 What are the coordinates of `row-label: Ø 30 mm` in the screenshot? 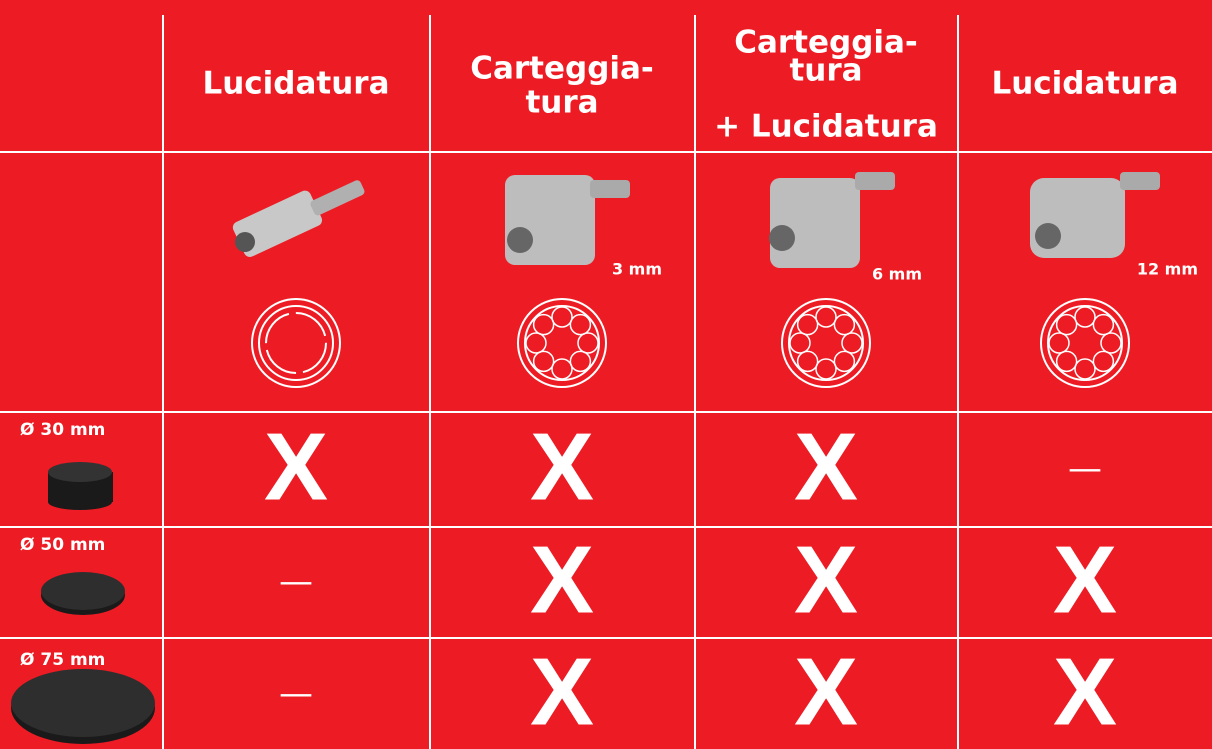 It's located at (62, 430).